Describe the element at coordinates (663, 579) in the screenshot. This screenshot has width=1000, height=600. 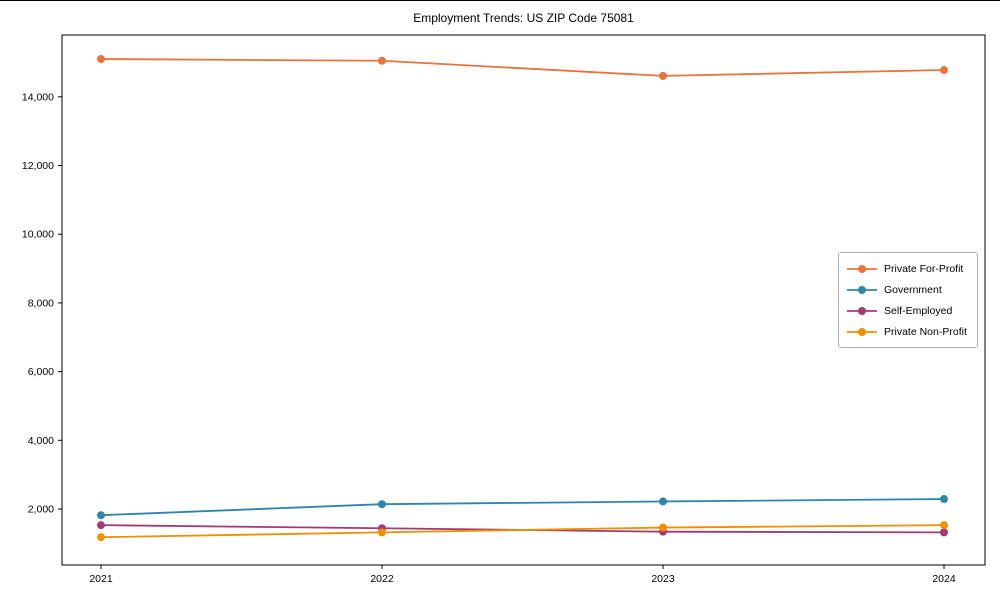
I see `x-tick-label: 2023` at that location.